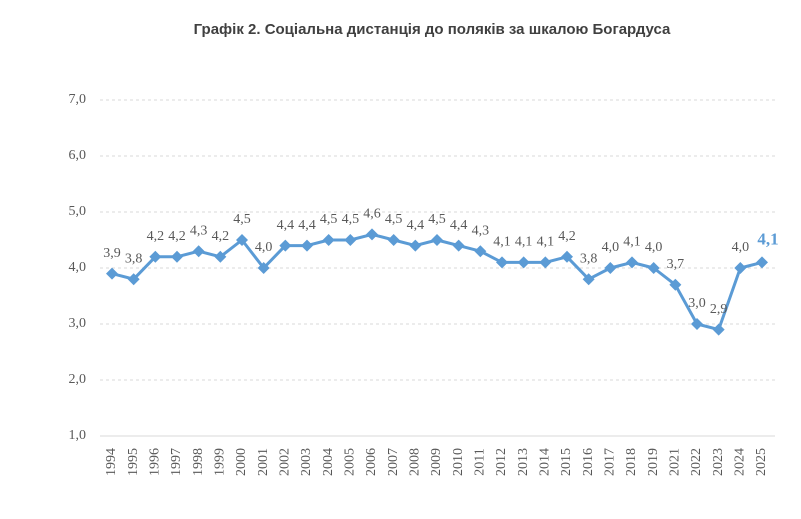 Image resolution: width=801 pixels, height=519 pixels. What do you see at coordinates (111, 462) in the screenshot?
I see `x-tick-label: 1994` at bounding box center [111, 462].